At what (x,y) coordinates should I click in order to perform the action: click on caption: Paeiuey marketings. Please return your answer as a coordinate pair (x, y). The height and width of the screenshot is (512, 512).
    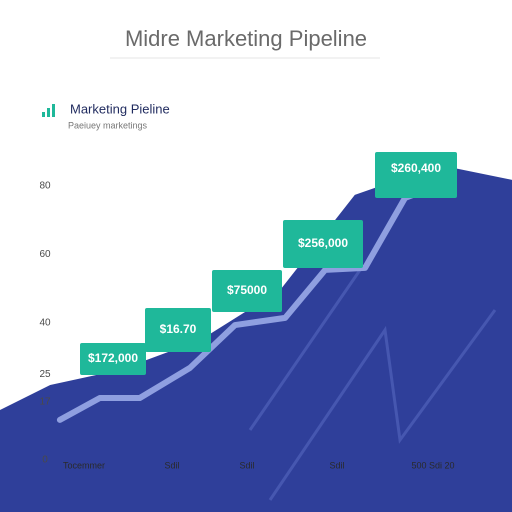
    Looking at the image, I should click on (108, 125).